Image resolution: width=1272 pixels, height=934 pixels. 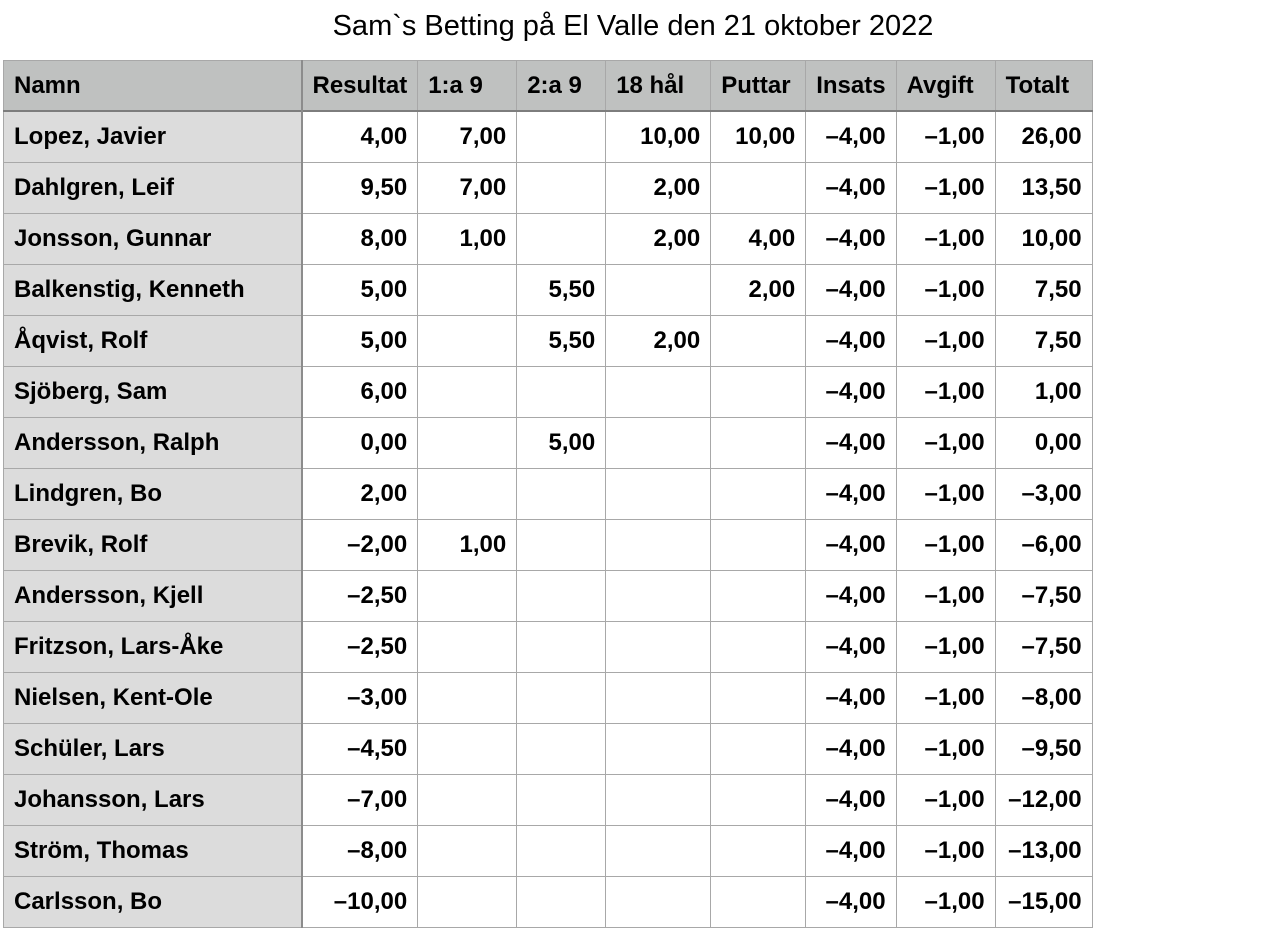 What do you see at coordinates (359, 494) in the screenshot?
I see `resultat-cell: 2,00` at bounding box center [359, 494].